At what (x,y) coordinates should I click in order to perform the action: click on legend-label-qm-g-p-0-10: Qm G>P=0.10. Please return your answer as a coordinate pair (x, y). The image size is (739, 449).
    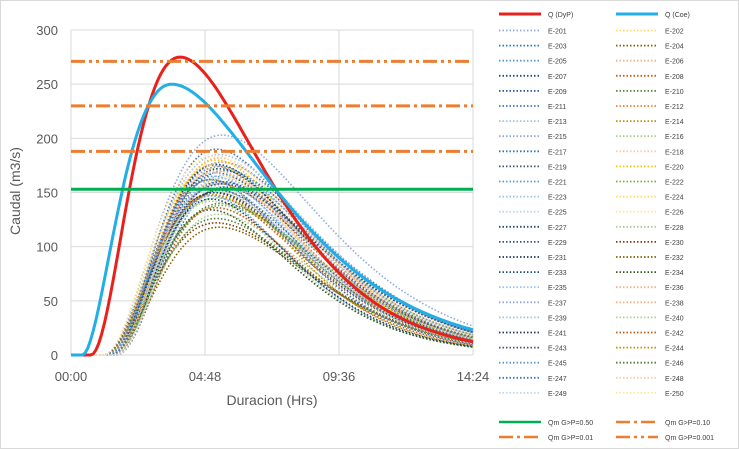
    Looking at the image, I should click on (687, 423).